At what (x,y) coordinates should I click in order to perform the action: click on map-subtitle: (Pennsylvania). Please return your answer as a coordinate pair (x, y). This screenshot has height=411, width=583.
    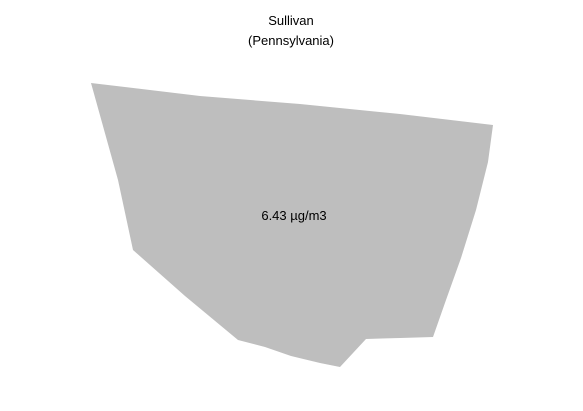
    Looking at the image, I should click on (291, 40).